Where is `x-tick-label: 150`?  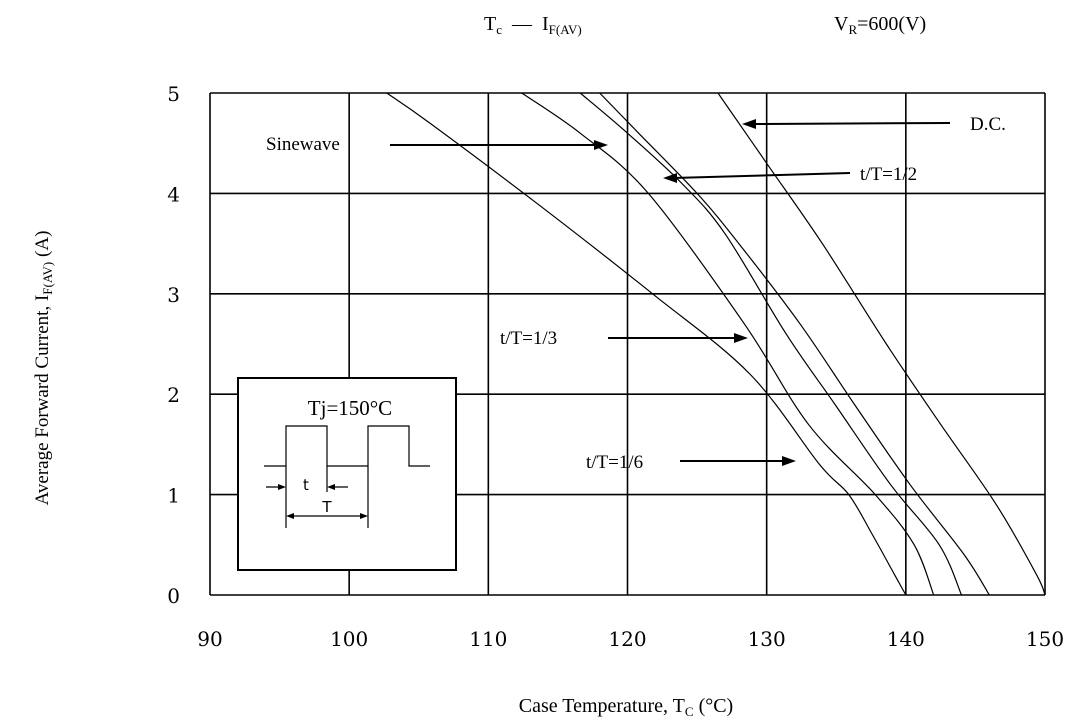
x-tick-label: 150 is located at coordinates (1045, 639).